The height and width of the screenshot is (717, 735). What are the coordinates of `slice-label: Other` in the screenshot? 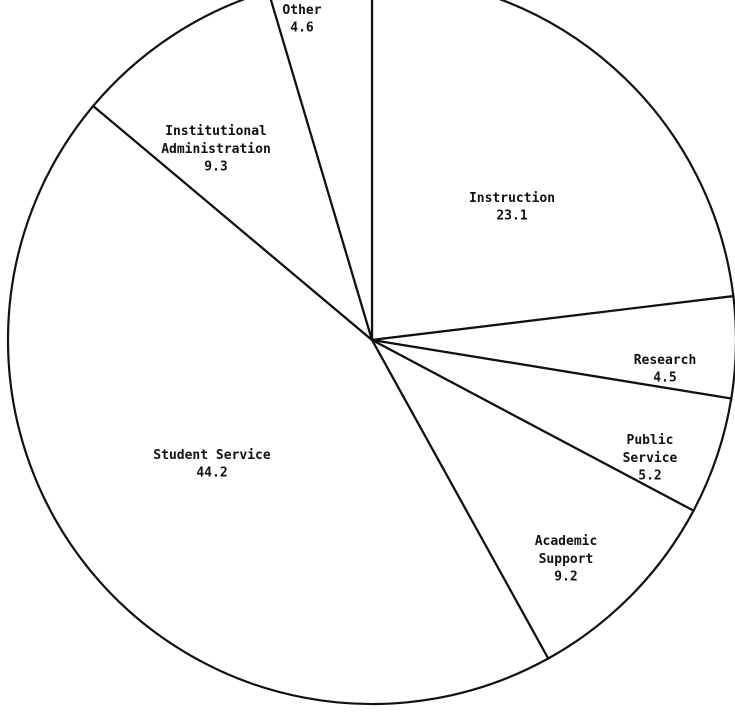 It's located at (301, 10).